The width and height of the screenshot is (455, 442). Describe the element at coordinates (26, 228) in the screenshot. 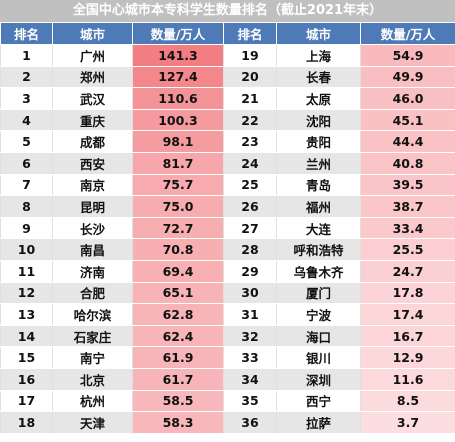

I see `rank-cell: 9` at that location.